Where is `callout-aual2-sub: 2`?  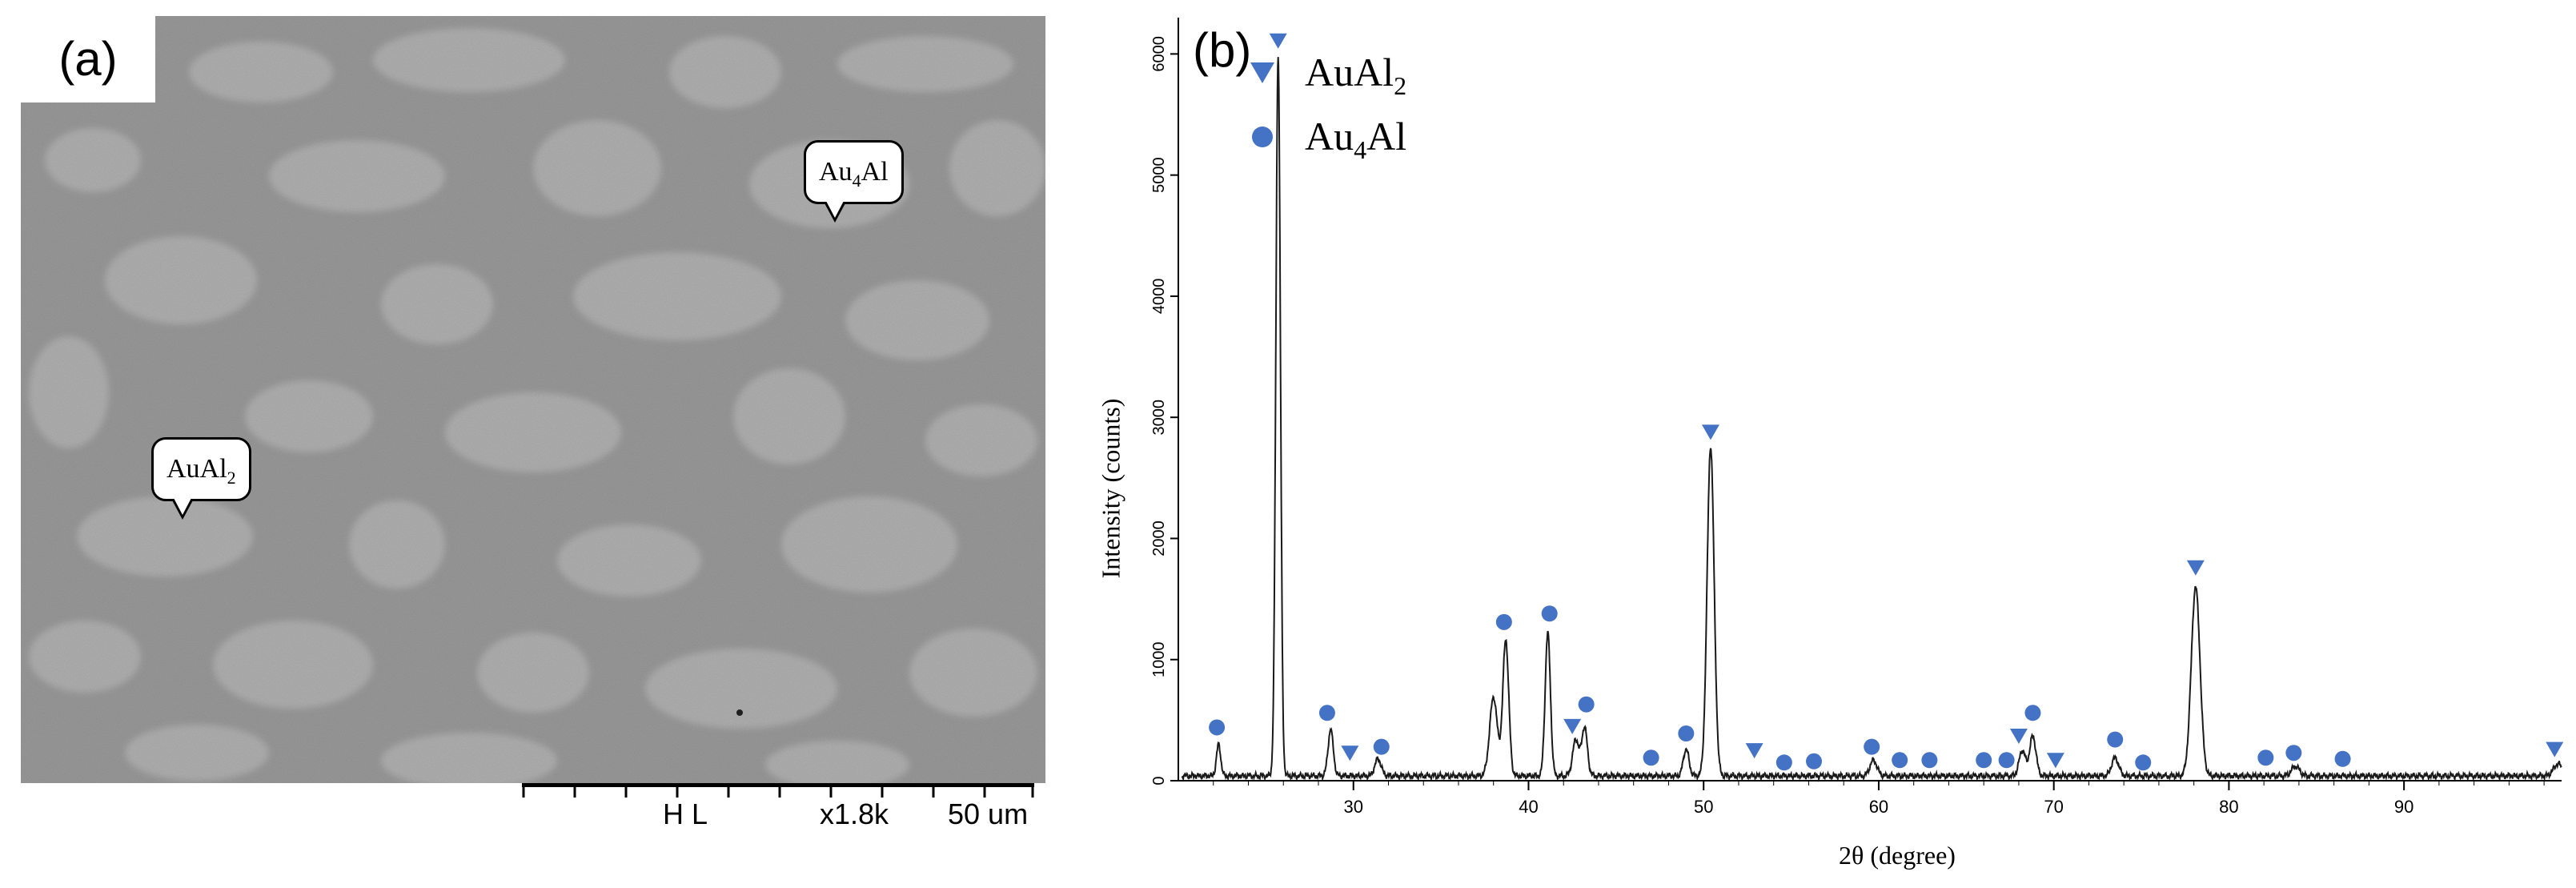
callout-aual2-sub: 2 is located at coordinates (232, 477).